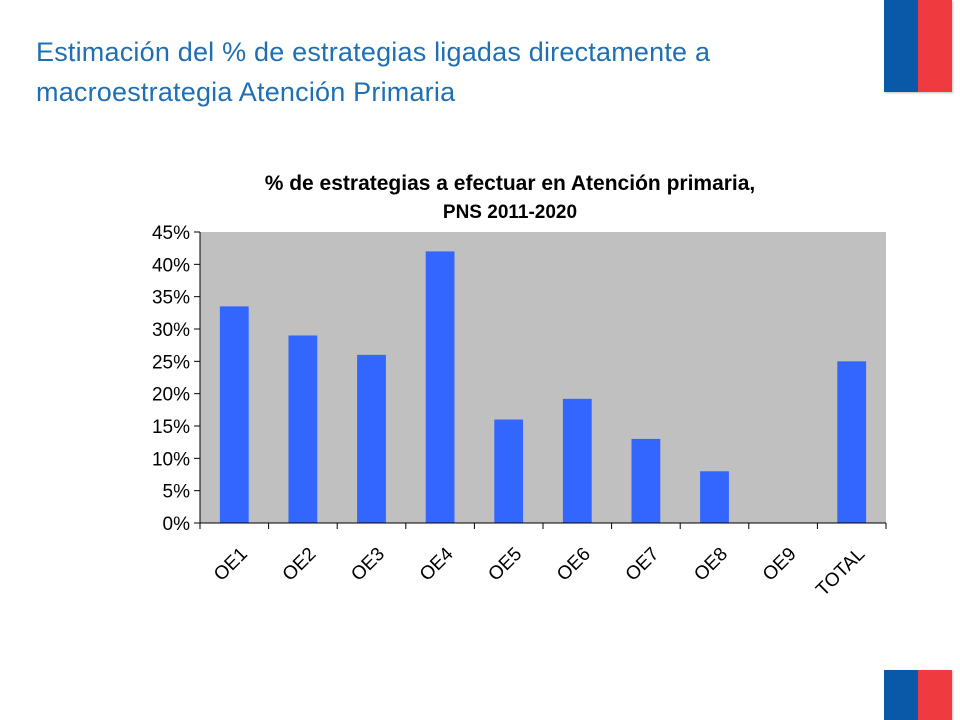  Describe the element at coordinates (246, 92) in the screenshot. I see `slide-title-line-2: macroestrategia Atención Primaria` at that location.